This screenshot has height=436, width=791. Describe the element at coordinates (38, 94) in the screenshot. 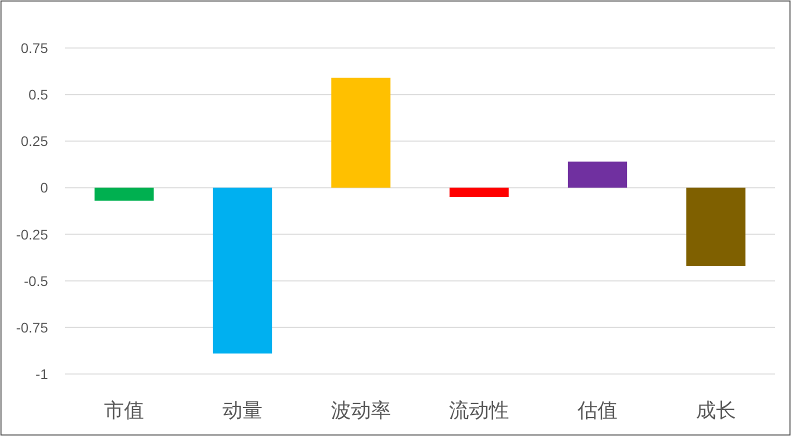

I see `y-tick-label: 0.5` at that location.